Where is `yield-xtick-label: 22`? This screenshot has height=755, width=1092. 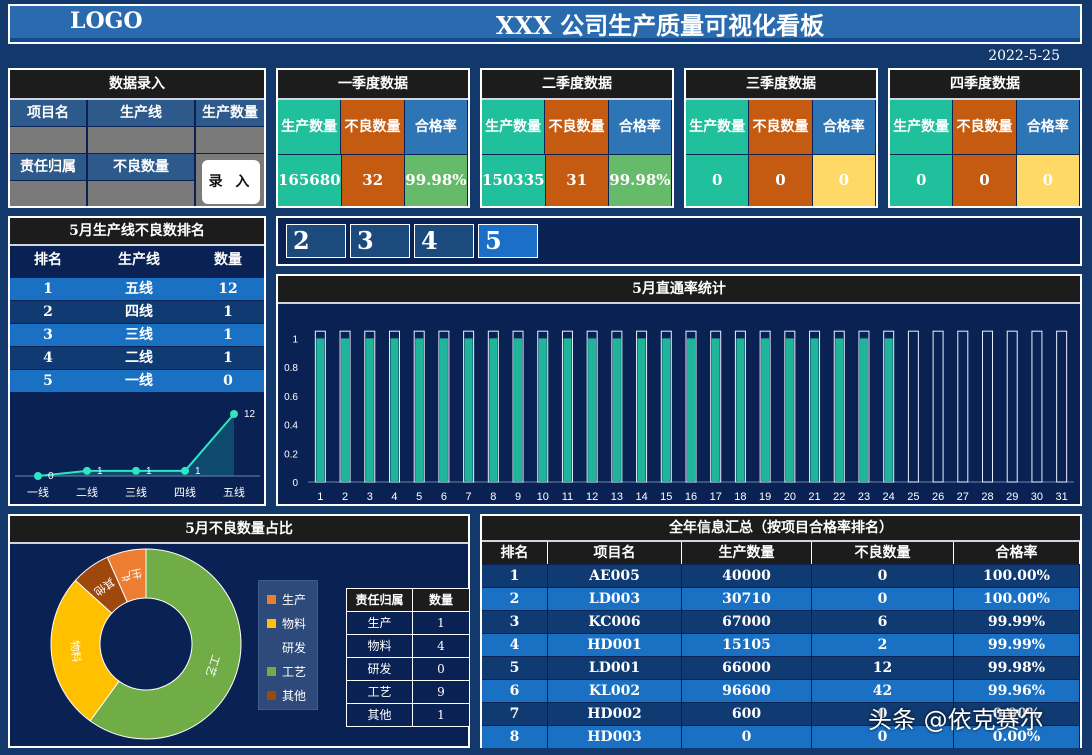
yield-xtick-label: 22 is located at coordinates (839, 497).